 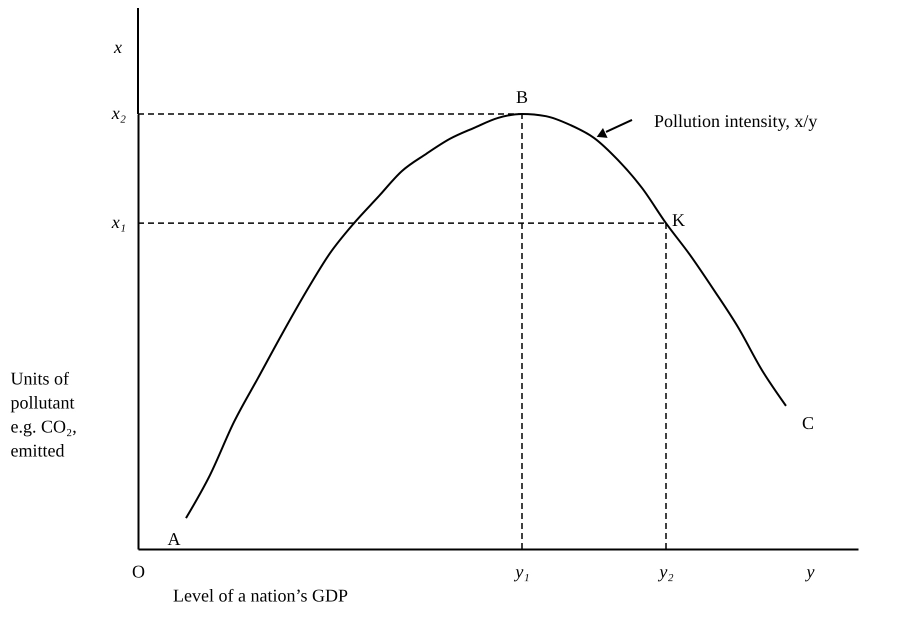 I want to click on x-tick-label: O, so click(x=138, y=572).